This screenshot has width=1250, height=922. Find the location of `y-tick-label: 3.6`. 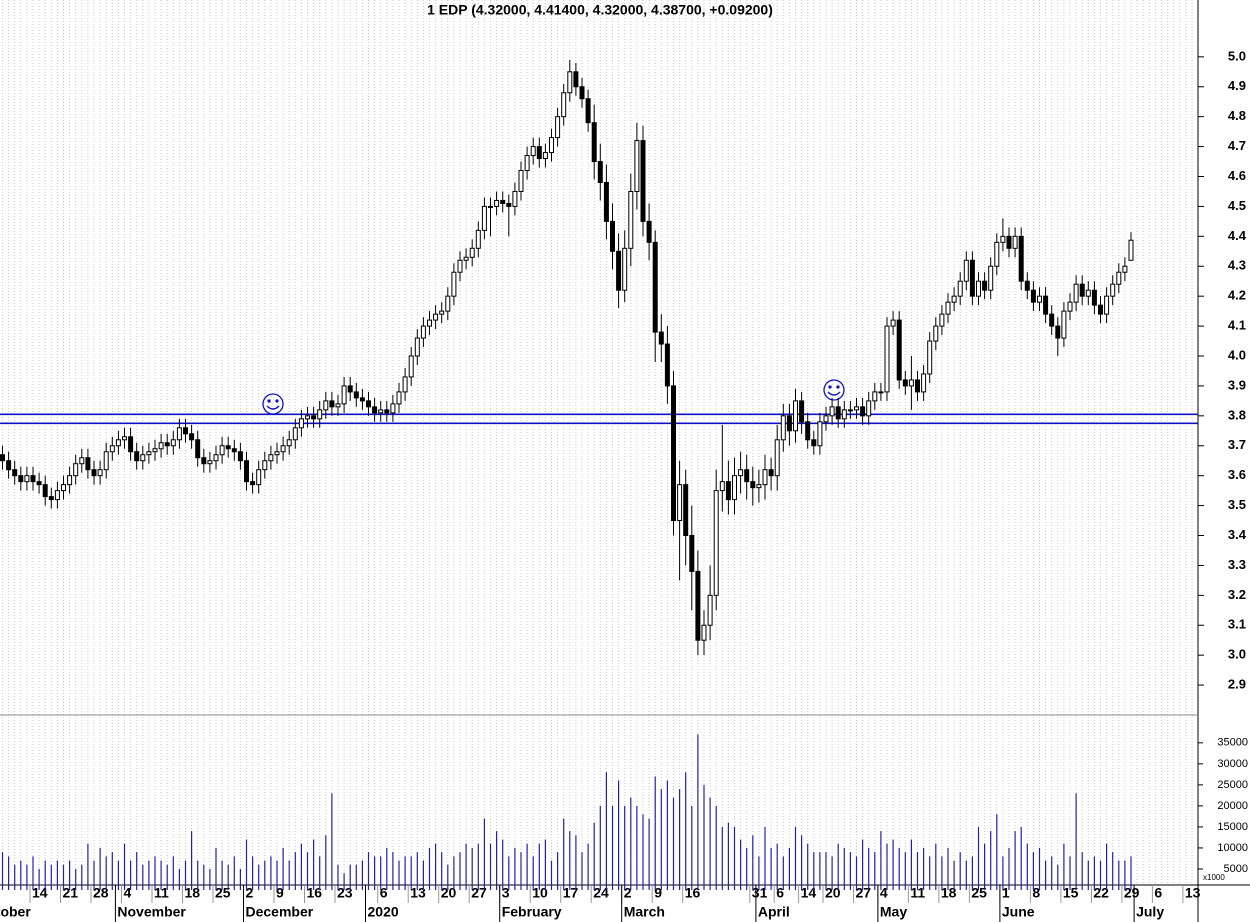

y-tick-label: 3.6 is located at coordinates (1237, 474).